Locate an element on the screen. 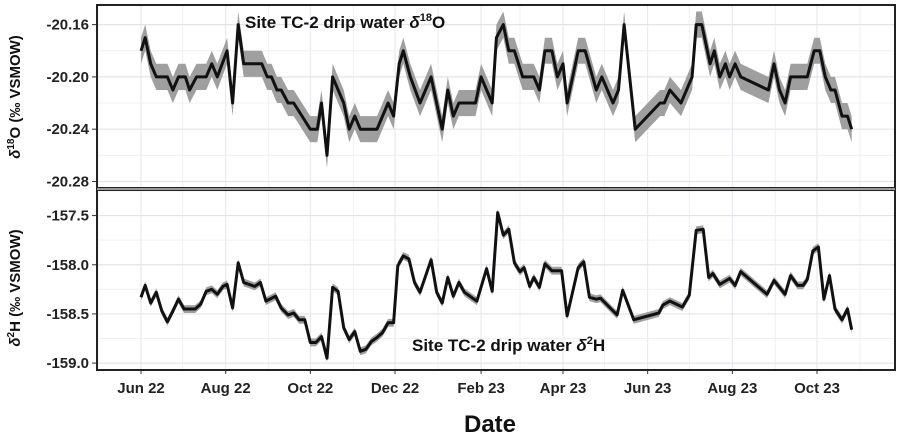 The height and width of the screenshot is (442, 900). y-tick-label: -157.5 is located at coordinates (67, 216).